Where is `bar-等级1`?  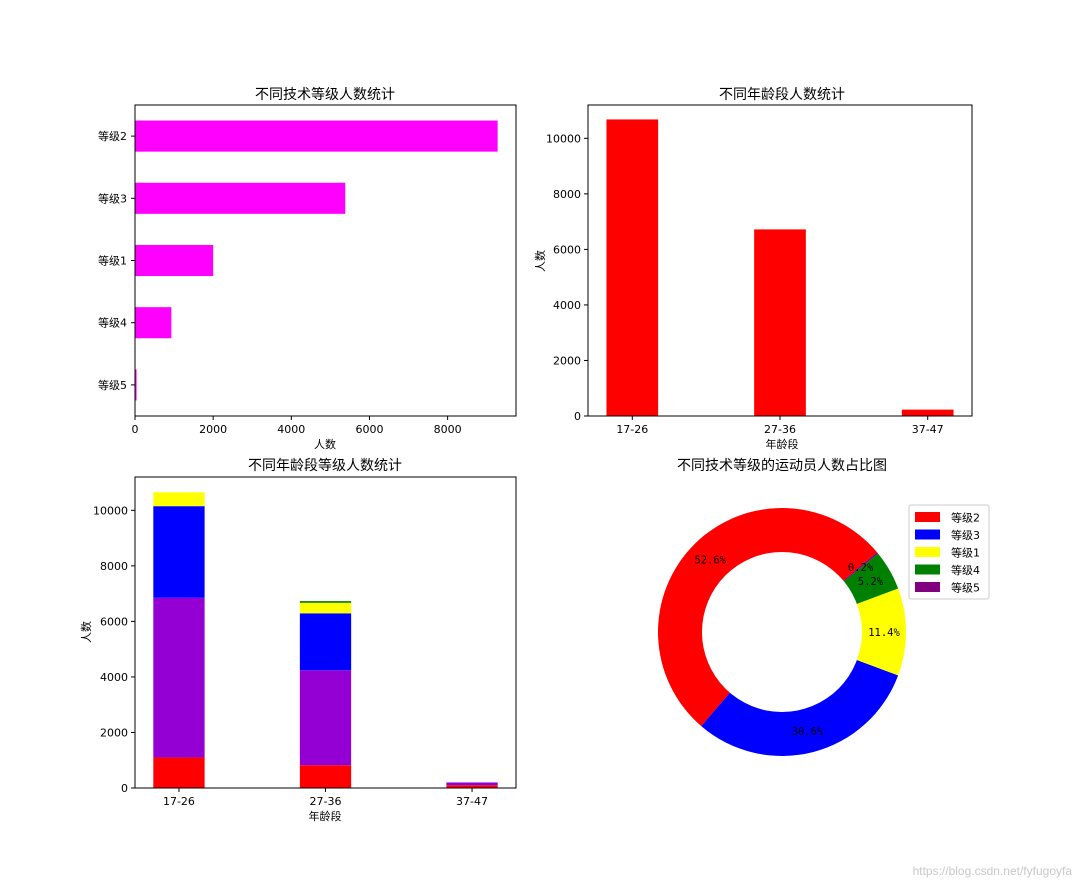 bar-等级1 is located at coordinates (174, 260).